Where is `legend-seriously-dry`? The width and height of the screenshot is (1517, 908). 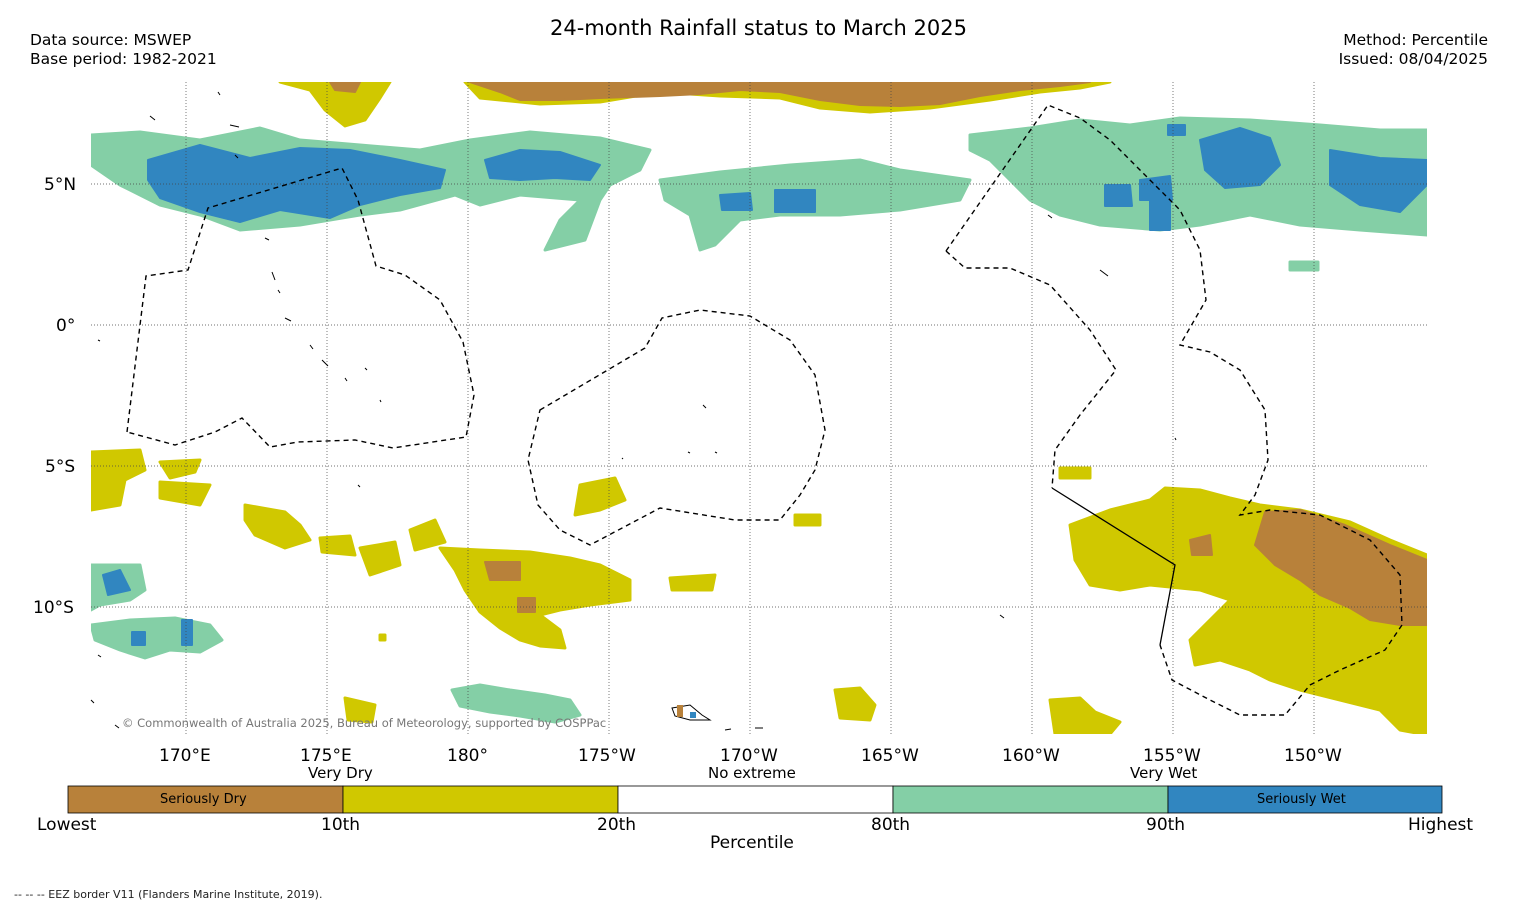
legend-seriously-dry is located at coordinates (205, 799).